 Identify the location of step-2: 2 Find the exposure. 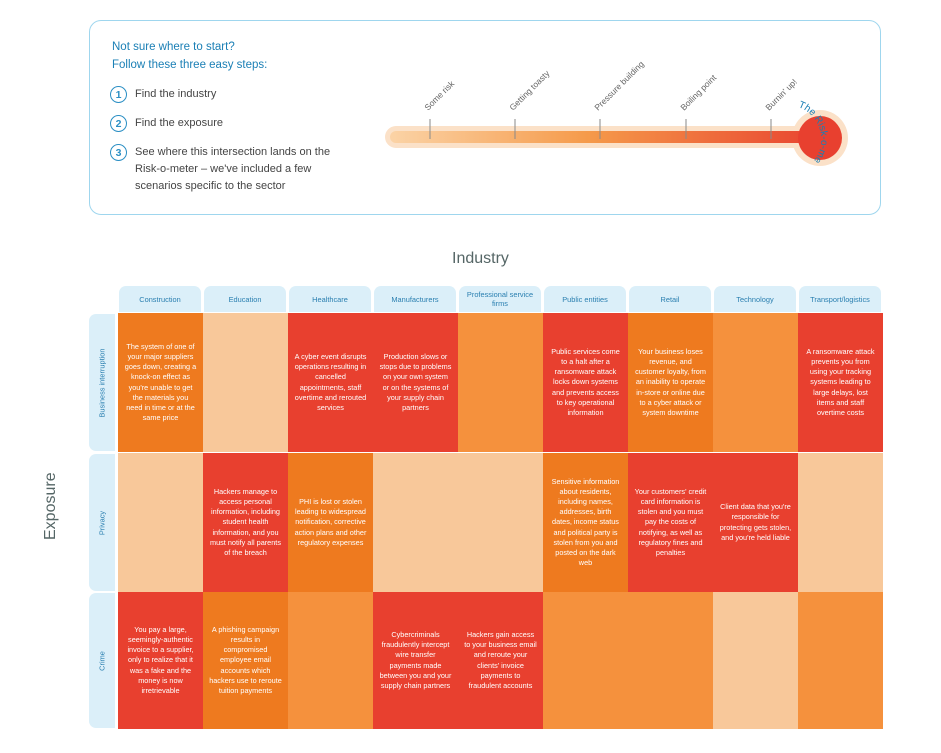
(230, 123).